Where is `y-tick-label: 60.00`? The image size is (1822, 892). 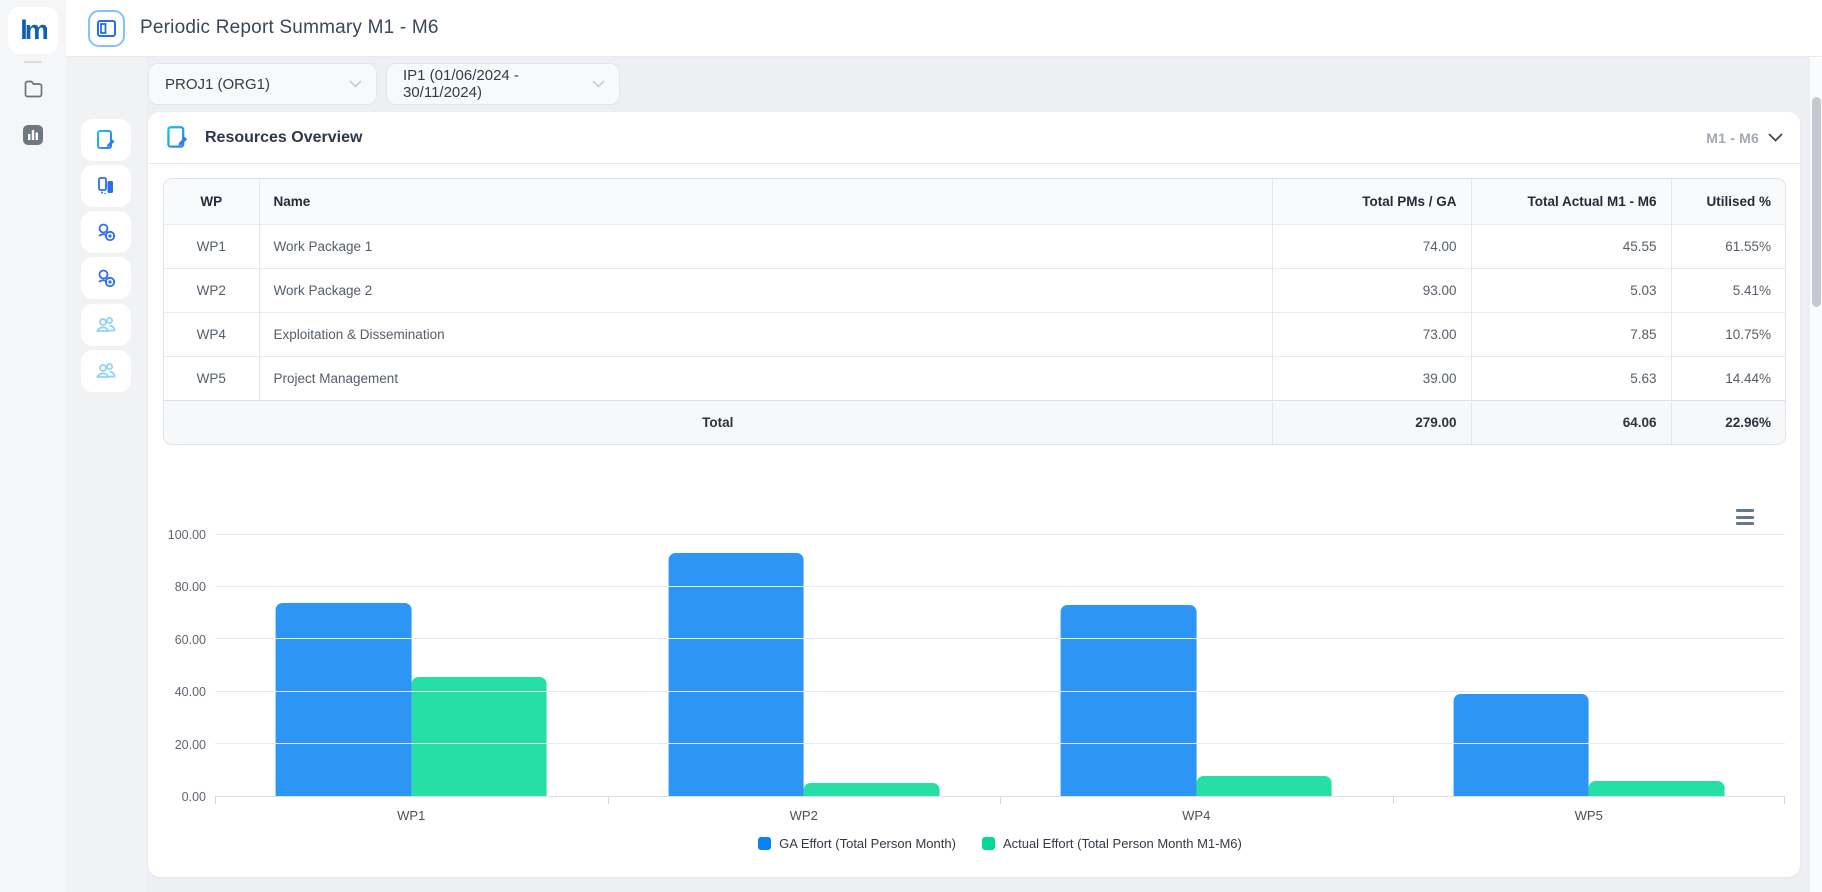 y-tick-label: 60.00 is located at coordinates (190, 639).